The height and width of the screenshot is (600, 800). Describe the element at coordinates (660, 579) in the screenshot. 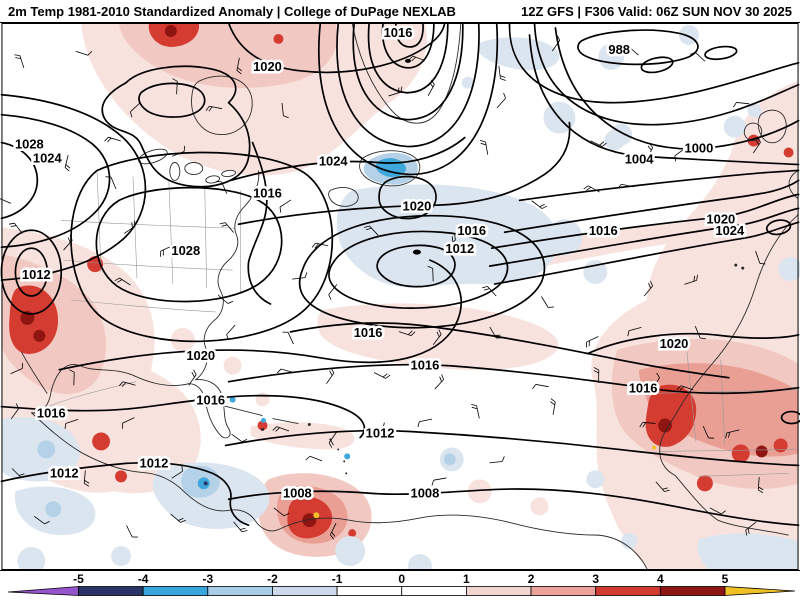

I see `colorbar-tick-label: 4` at that location.